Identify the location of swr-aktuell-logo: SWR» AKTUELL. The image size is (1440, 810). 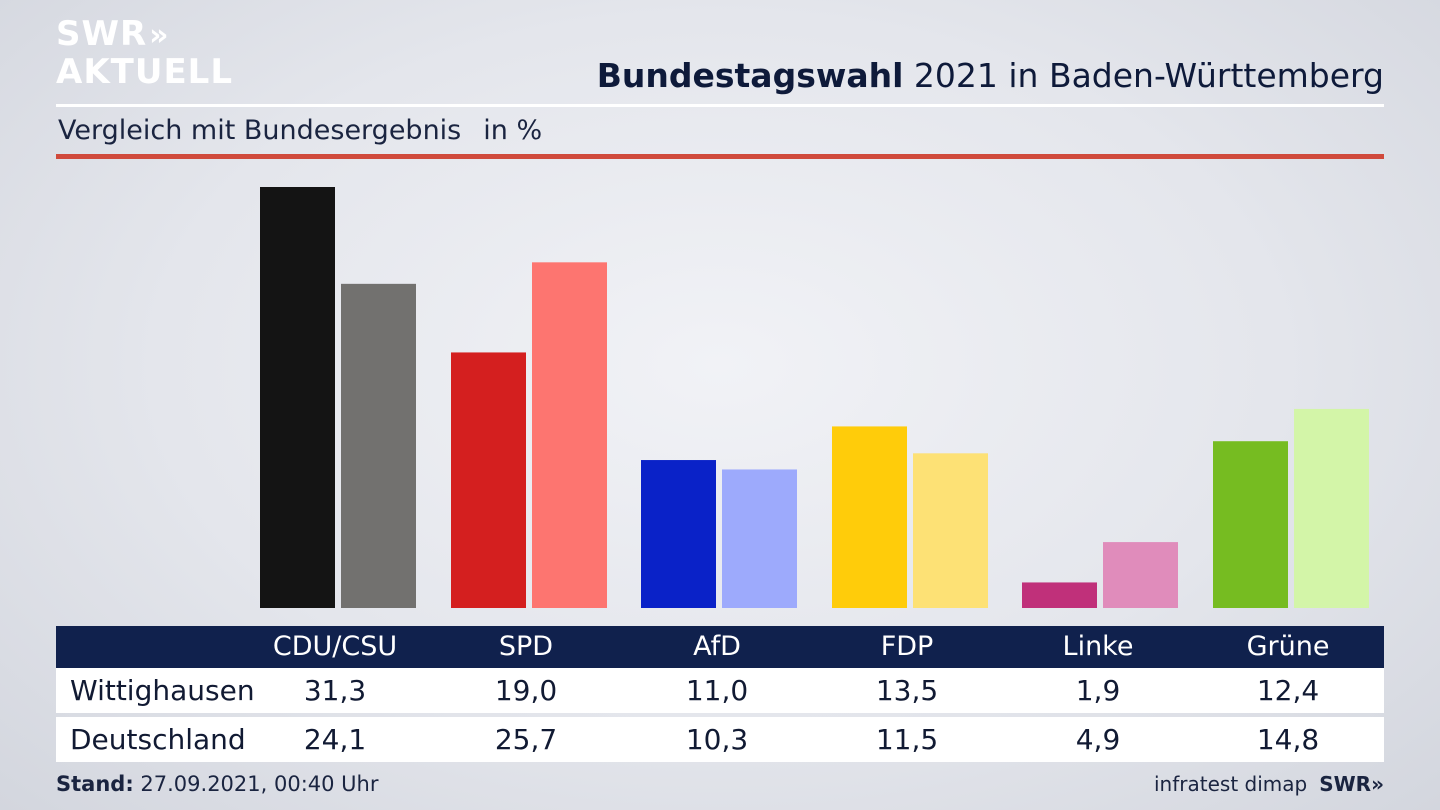
(144, 53).